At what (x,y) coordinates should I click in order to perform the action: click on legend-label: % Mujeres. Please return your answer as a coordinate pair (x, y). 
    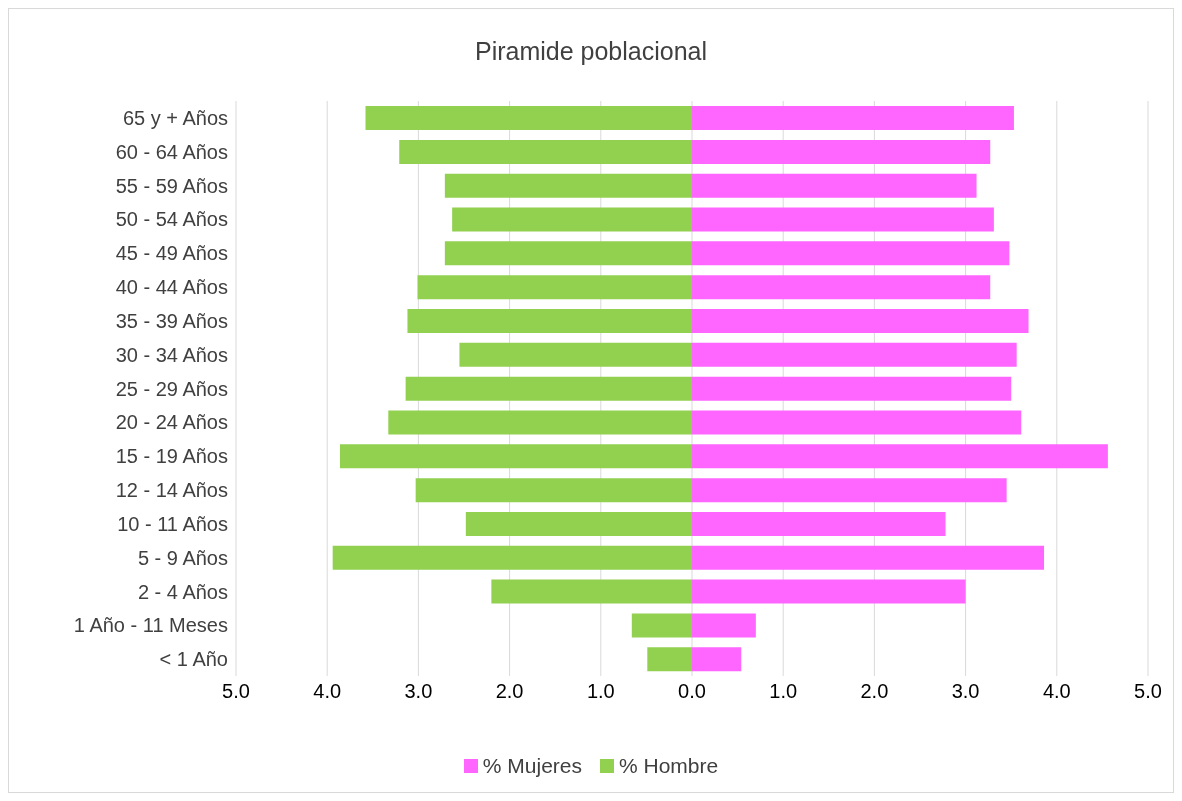
    Looking at the image, I should click on (532, 766).